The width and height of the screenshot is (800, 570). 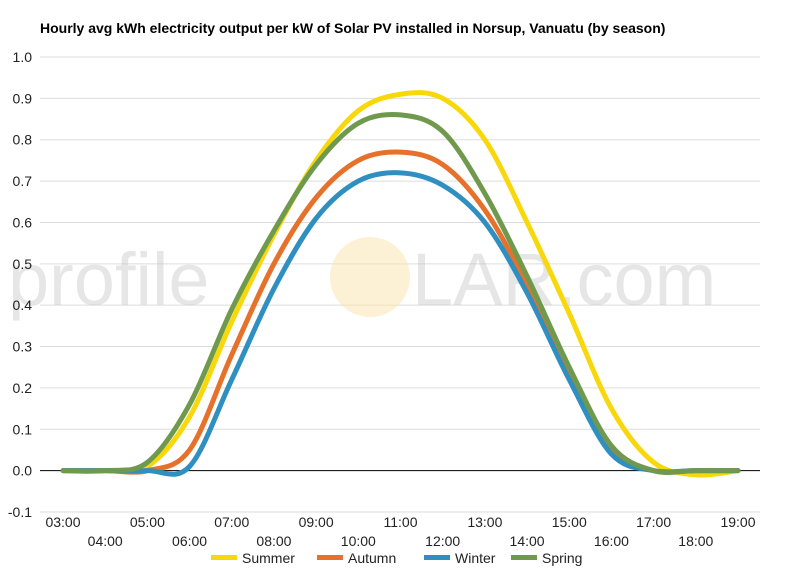 I want to click on x-tick-label: 09:00, so click(x=316, y=522).